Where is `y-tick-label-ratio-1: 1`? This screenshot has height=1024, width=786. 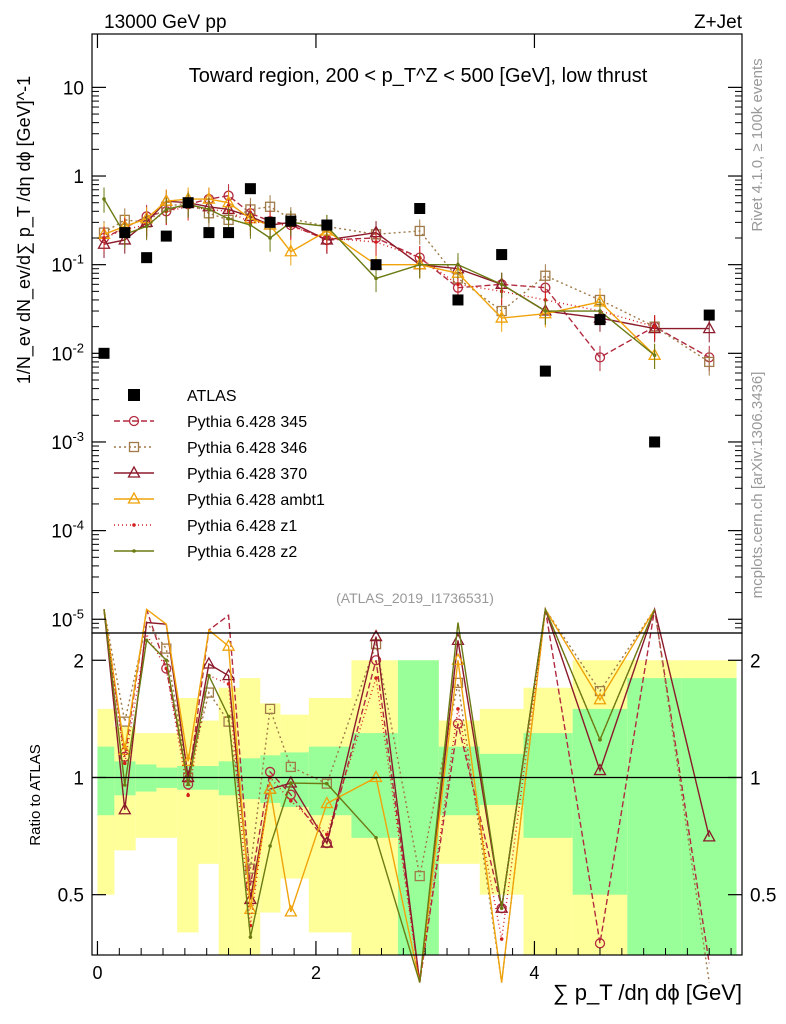
y-tick-label-ratio-1: 1 is located at coordinates (78, 778).